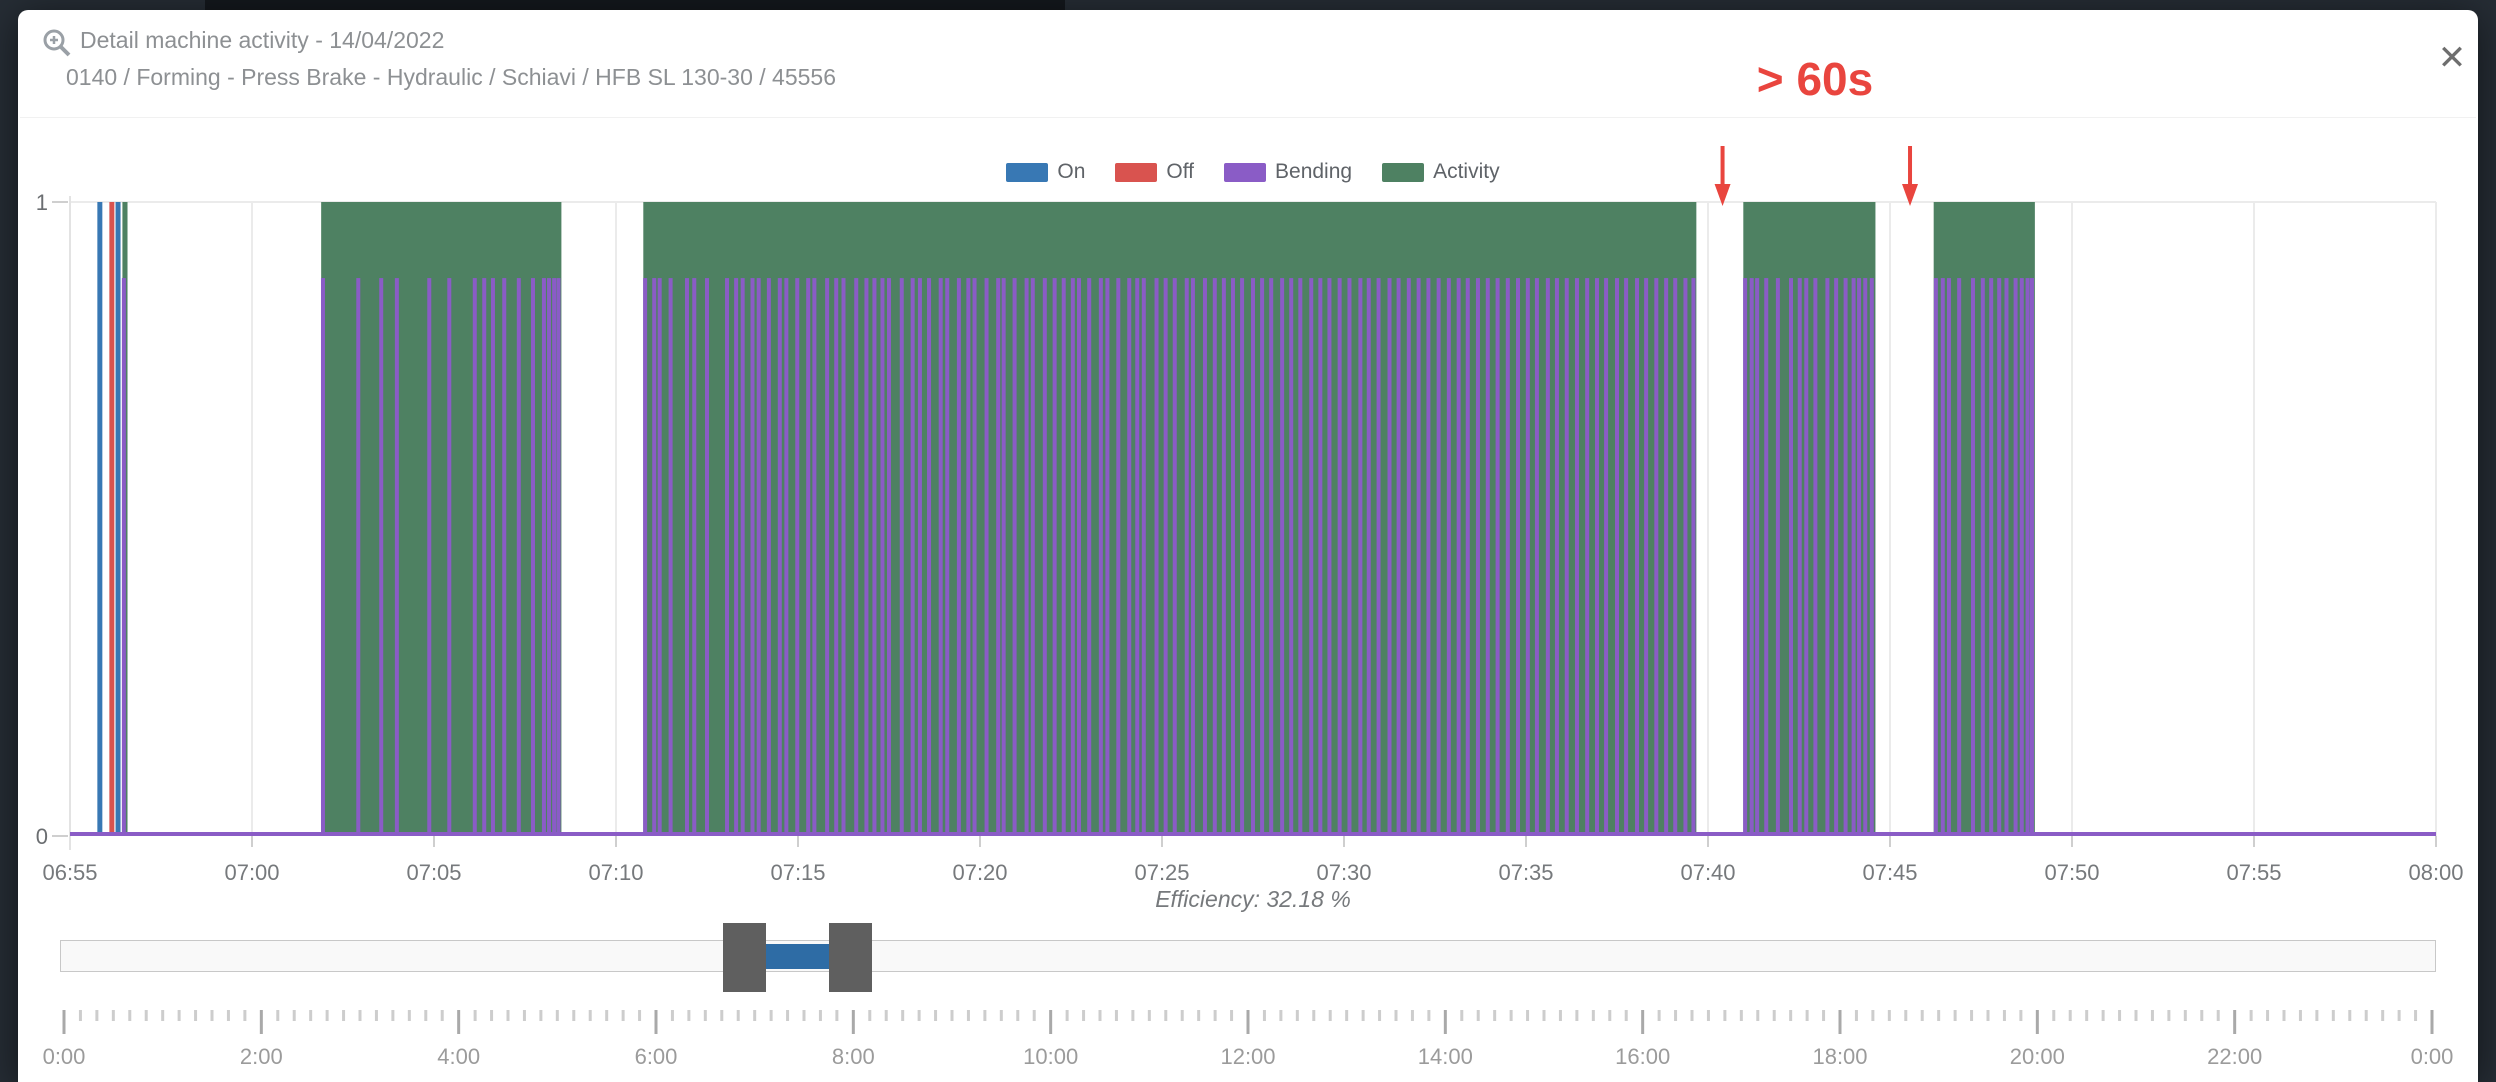 This screenshot has height=1082, width=2496. I want to click on ruler-ticks, so click(1248, 1022).